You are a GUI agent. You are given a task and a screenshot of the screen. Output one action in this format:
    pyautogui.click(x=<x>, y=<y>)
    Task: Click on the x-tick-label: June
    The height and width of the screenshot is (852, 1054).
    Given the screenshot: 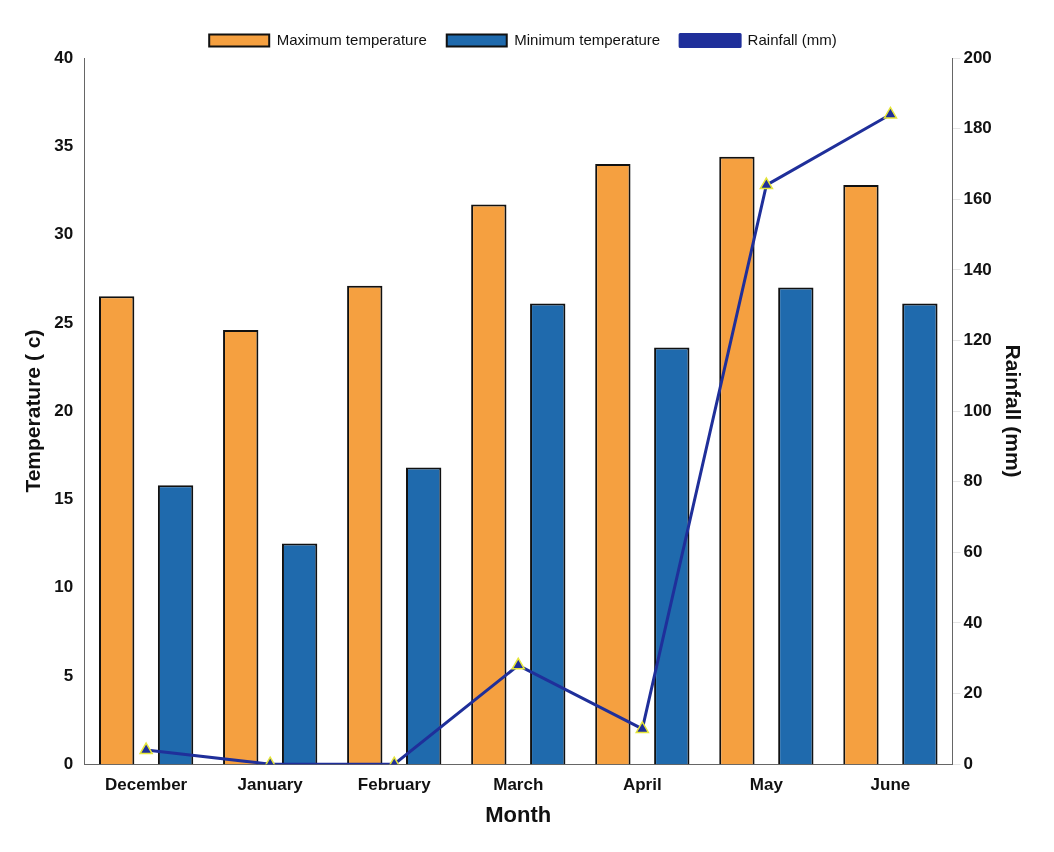 What is the action you would take?
    pyautogui.click(x=890, y=785)
    